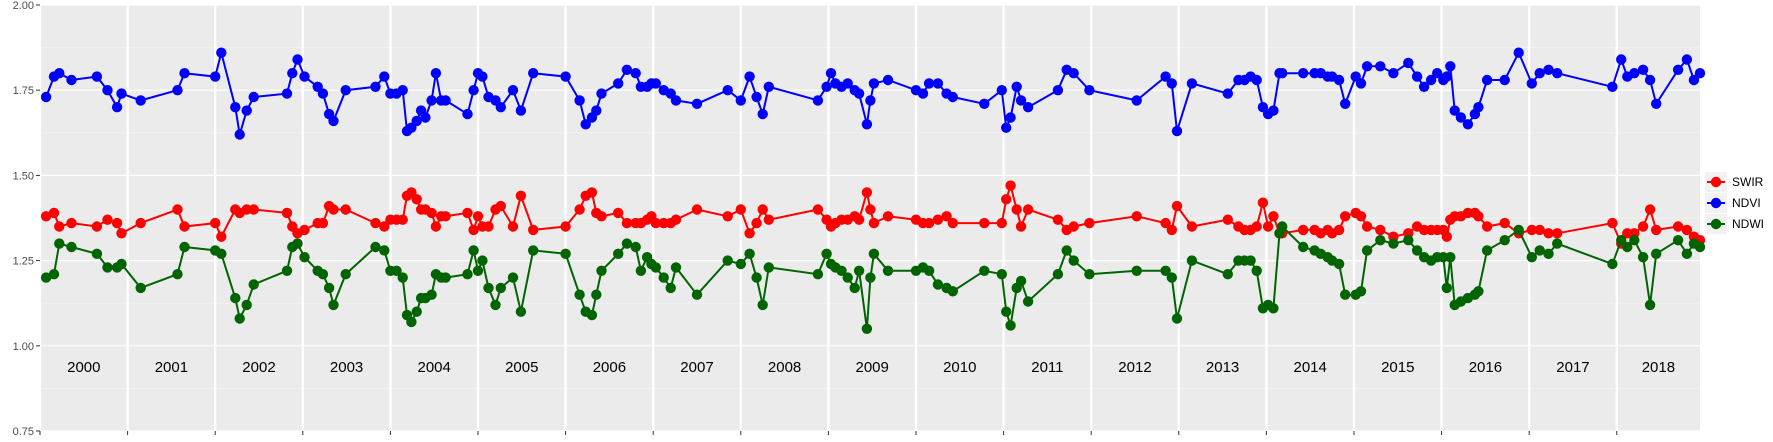  Describe the element at coordinates (171, 367) in the screenshot. I see `year-label: 2001` at that location.